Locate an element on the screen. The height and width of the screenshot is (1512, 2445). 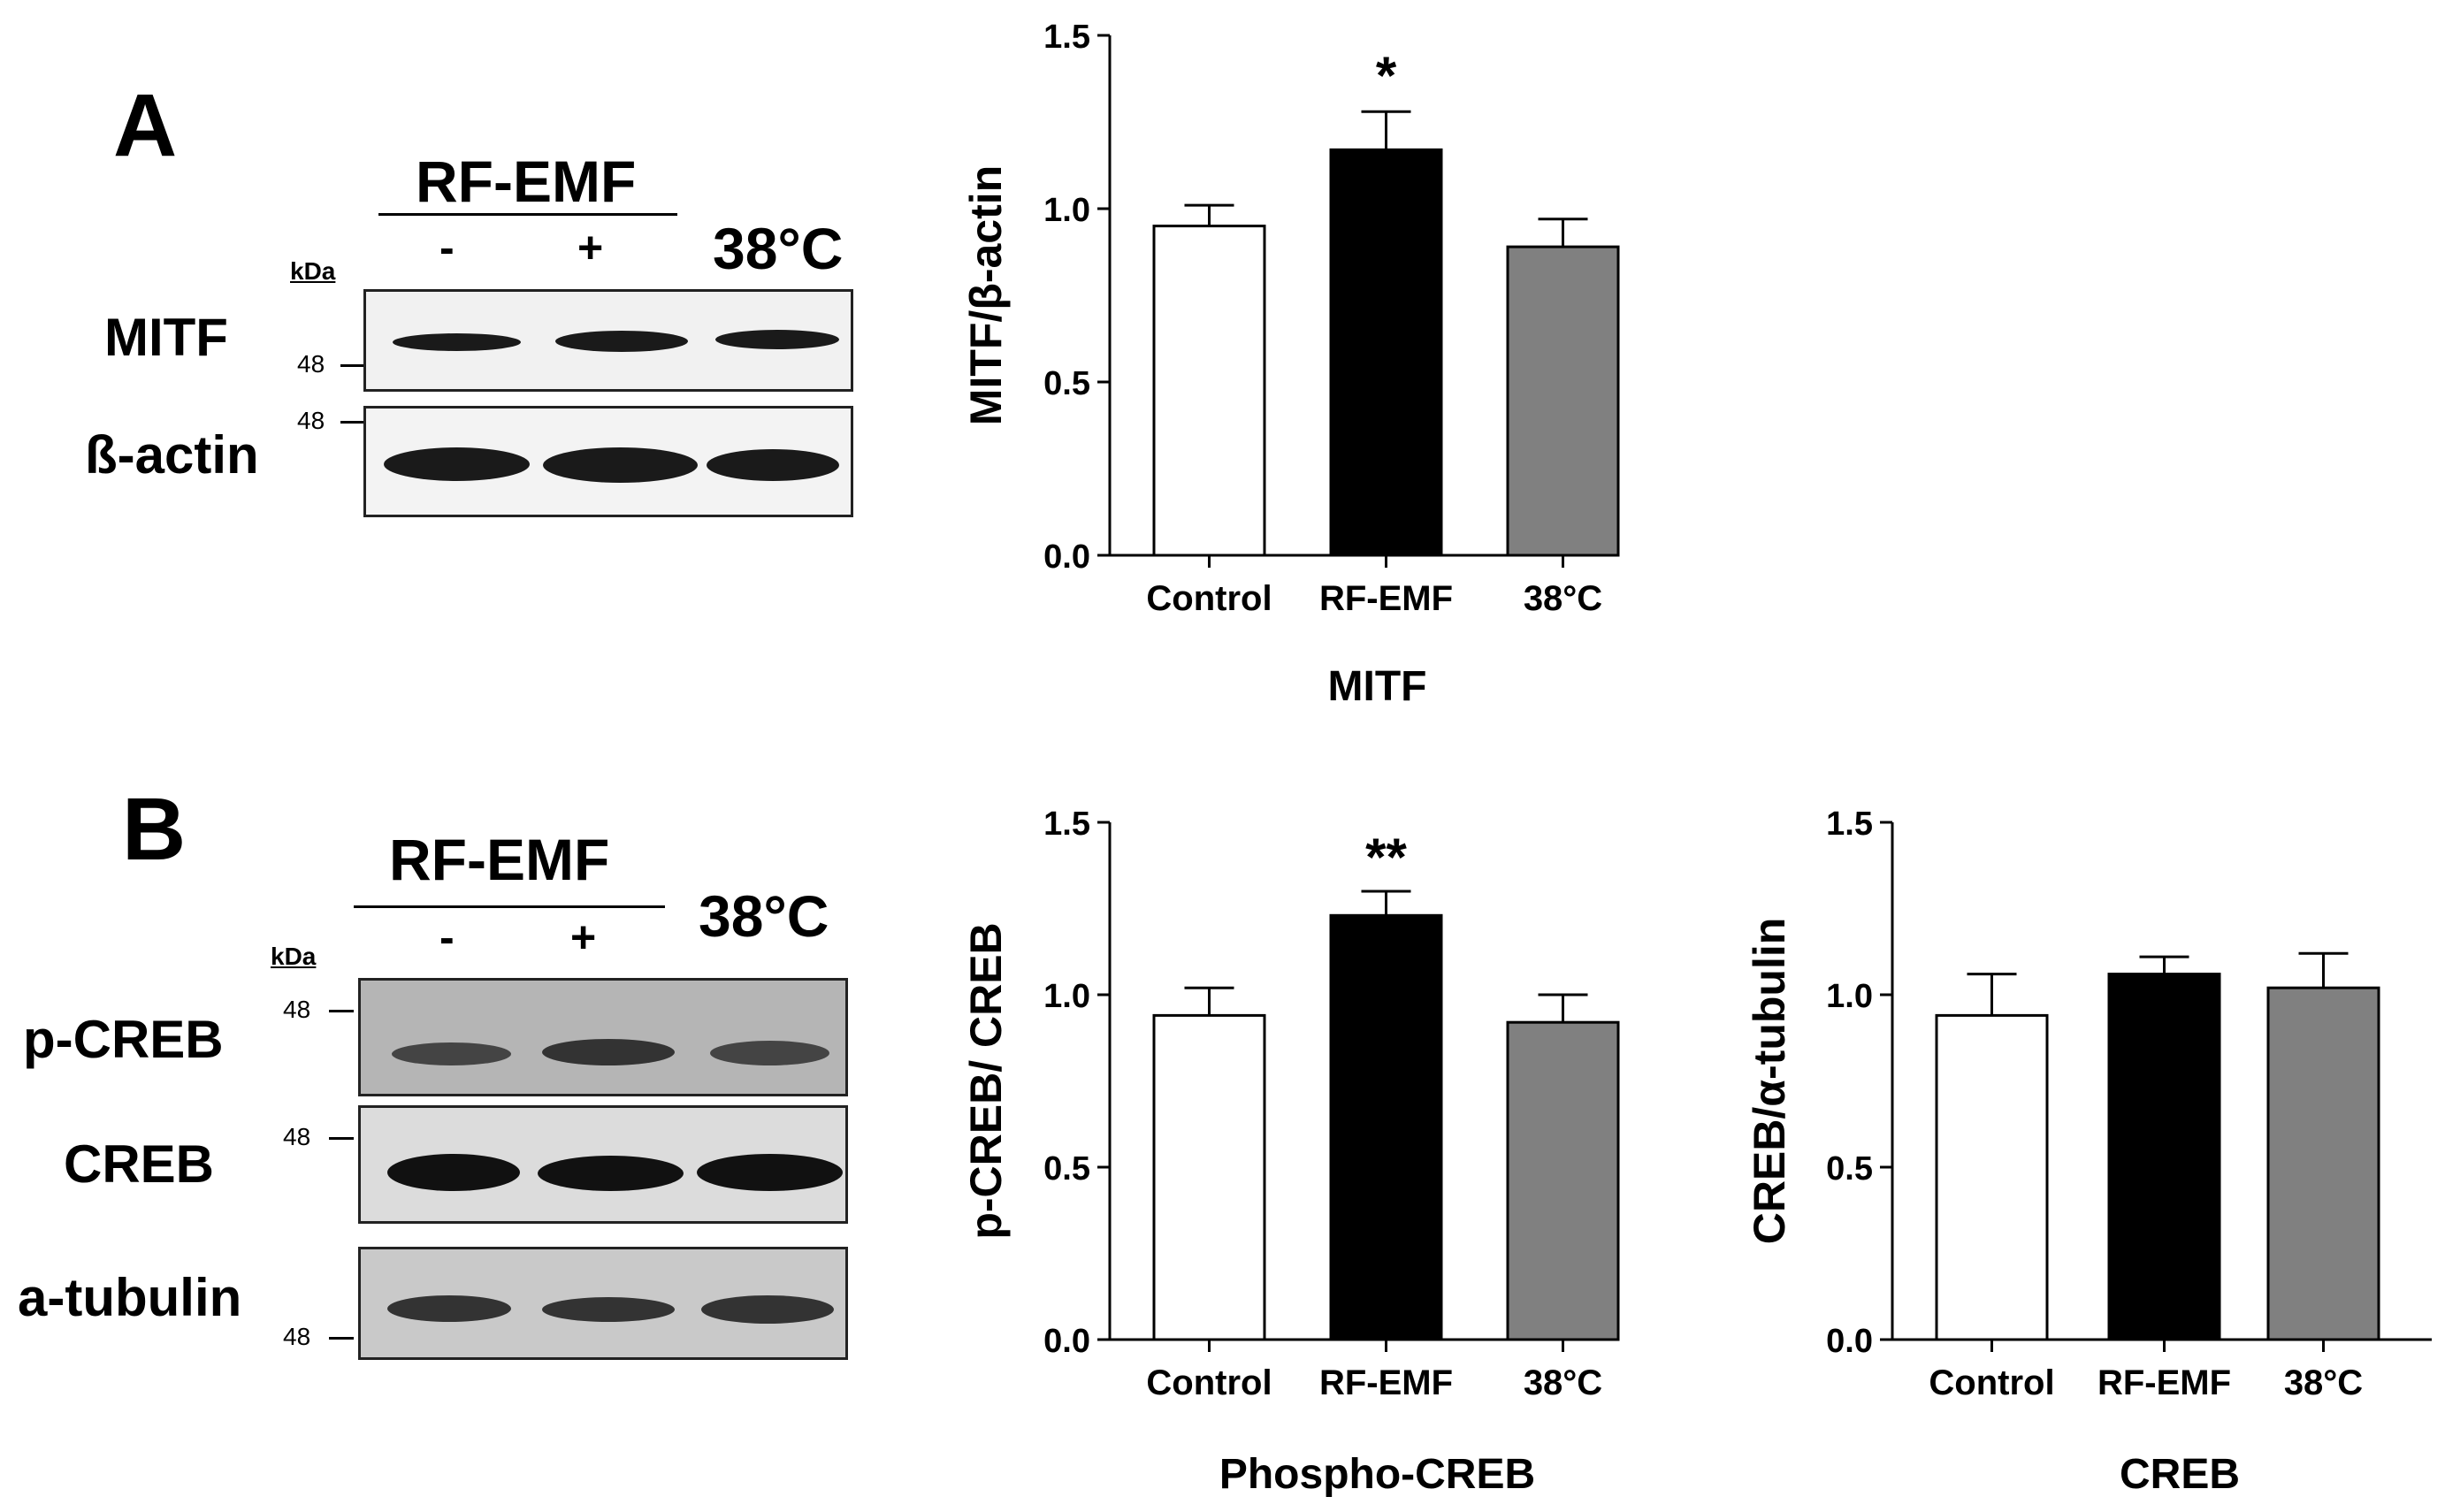
blot-row-label-creb: CREB is located at coordinates (139, 1164).